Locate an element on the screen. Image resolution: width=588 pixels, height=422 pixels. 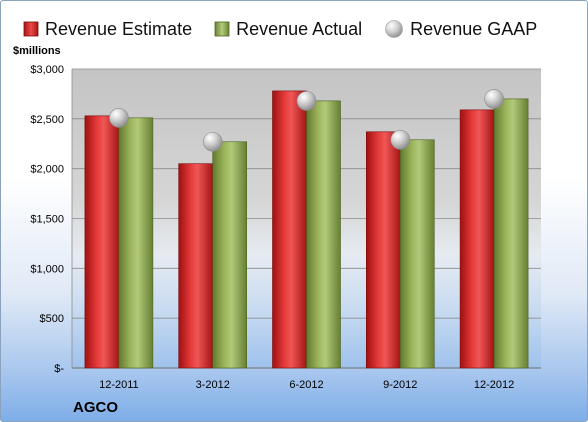
legend-swatch-gaap is located at coordinates (394, 29).